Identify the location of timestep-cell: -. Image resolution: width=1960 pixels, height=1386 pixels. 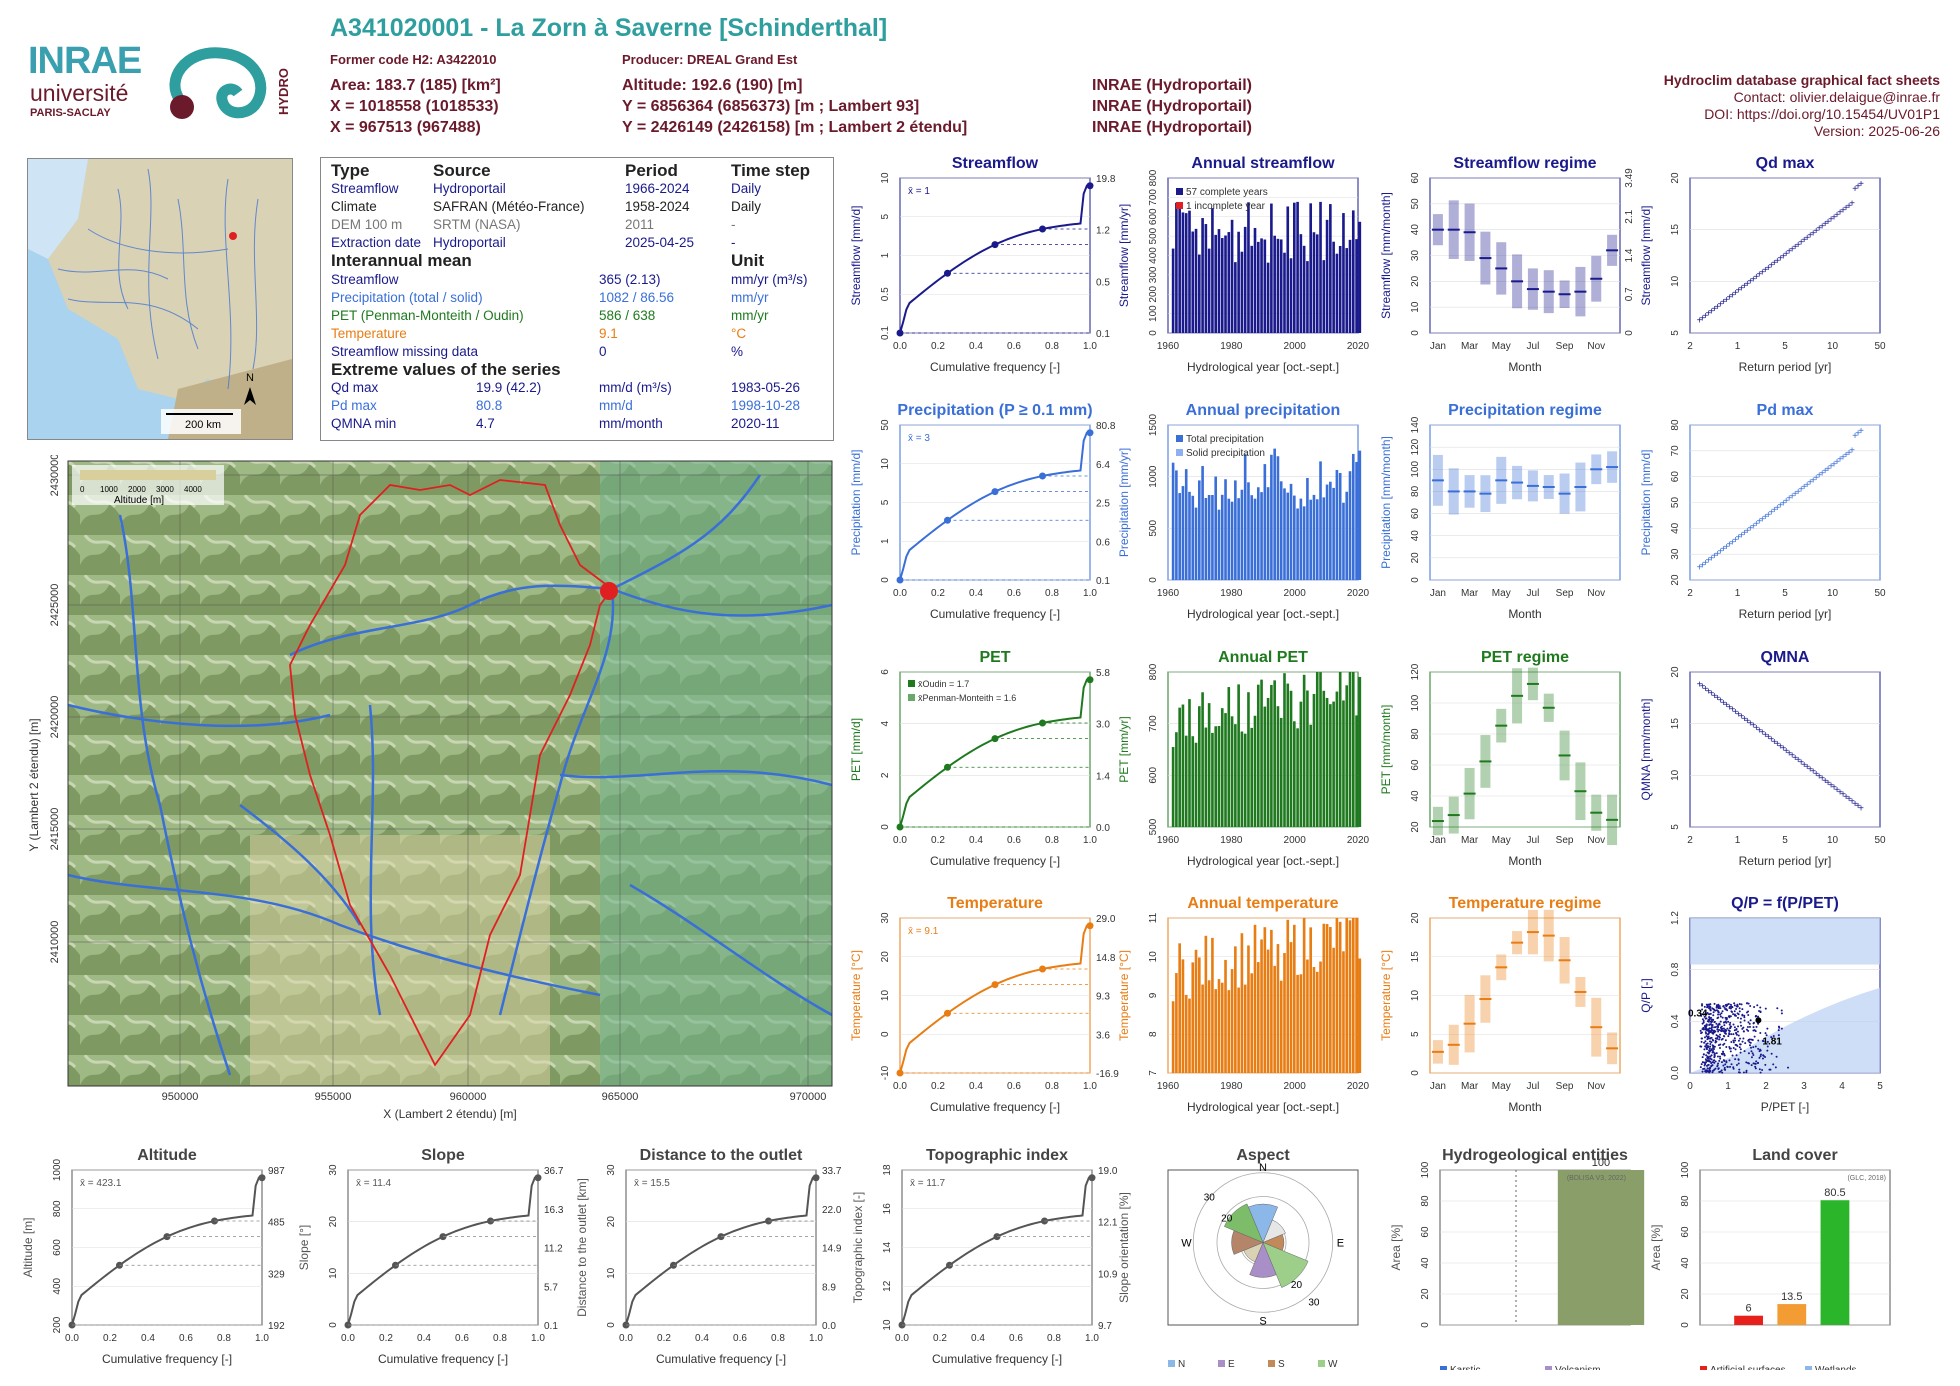
(733, 224).